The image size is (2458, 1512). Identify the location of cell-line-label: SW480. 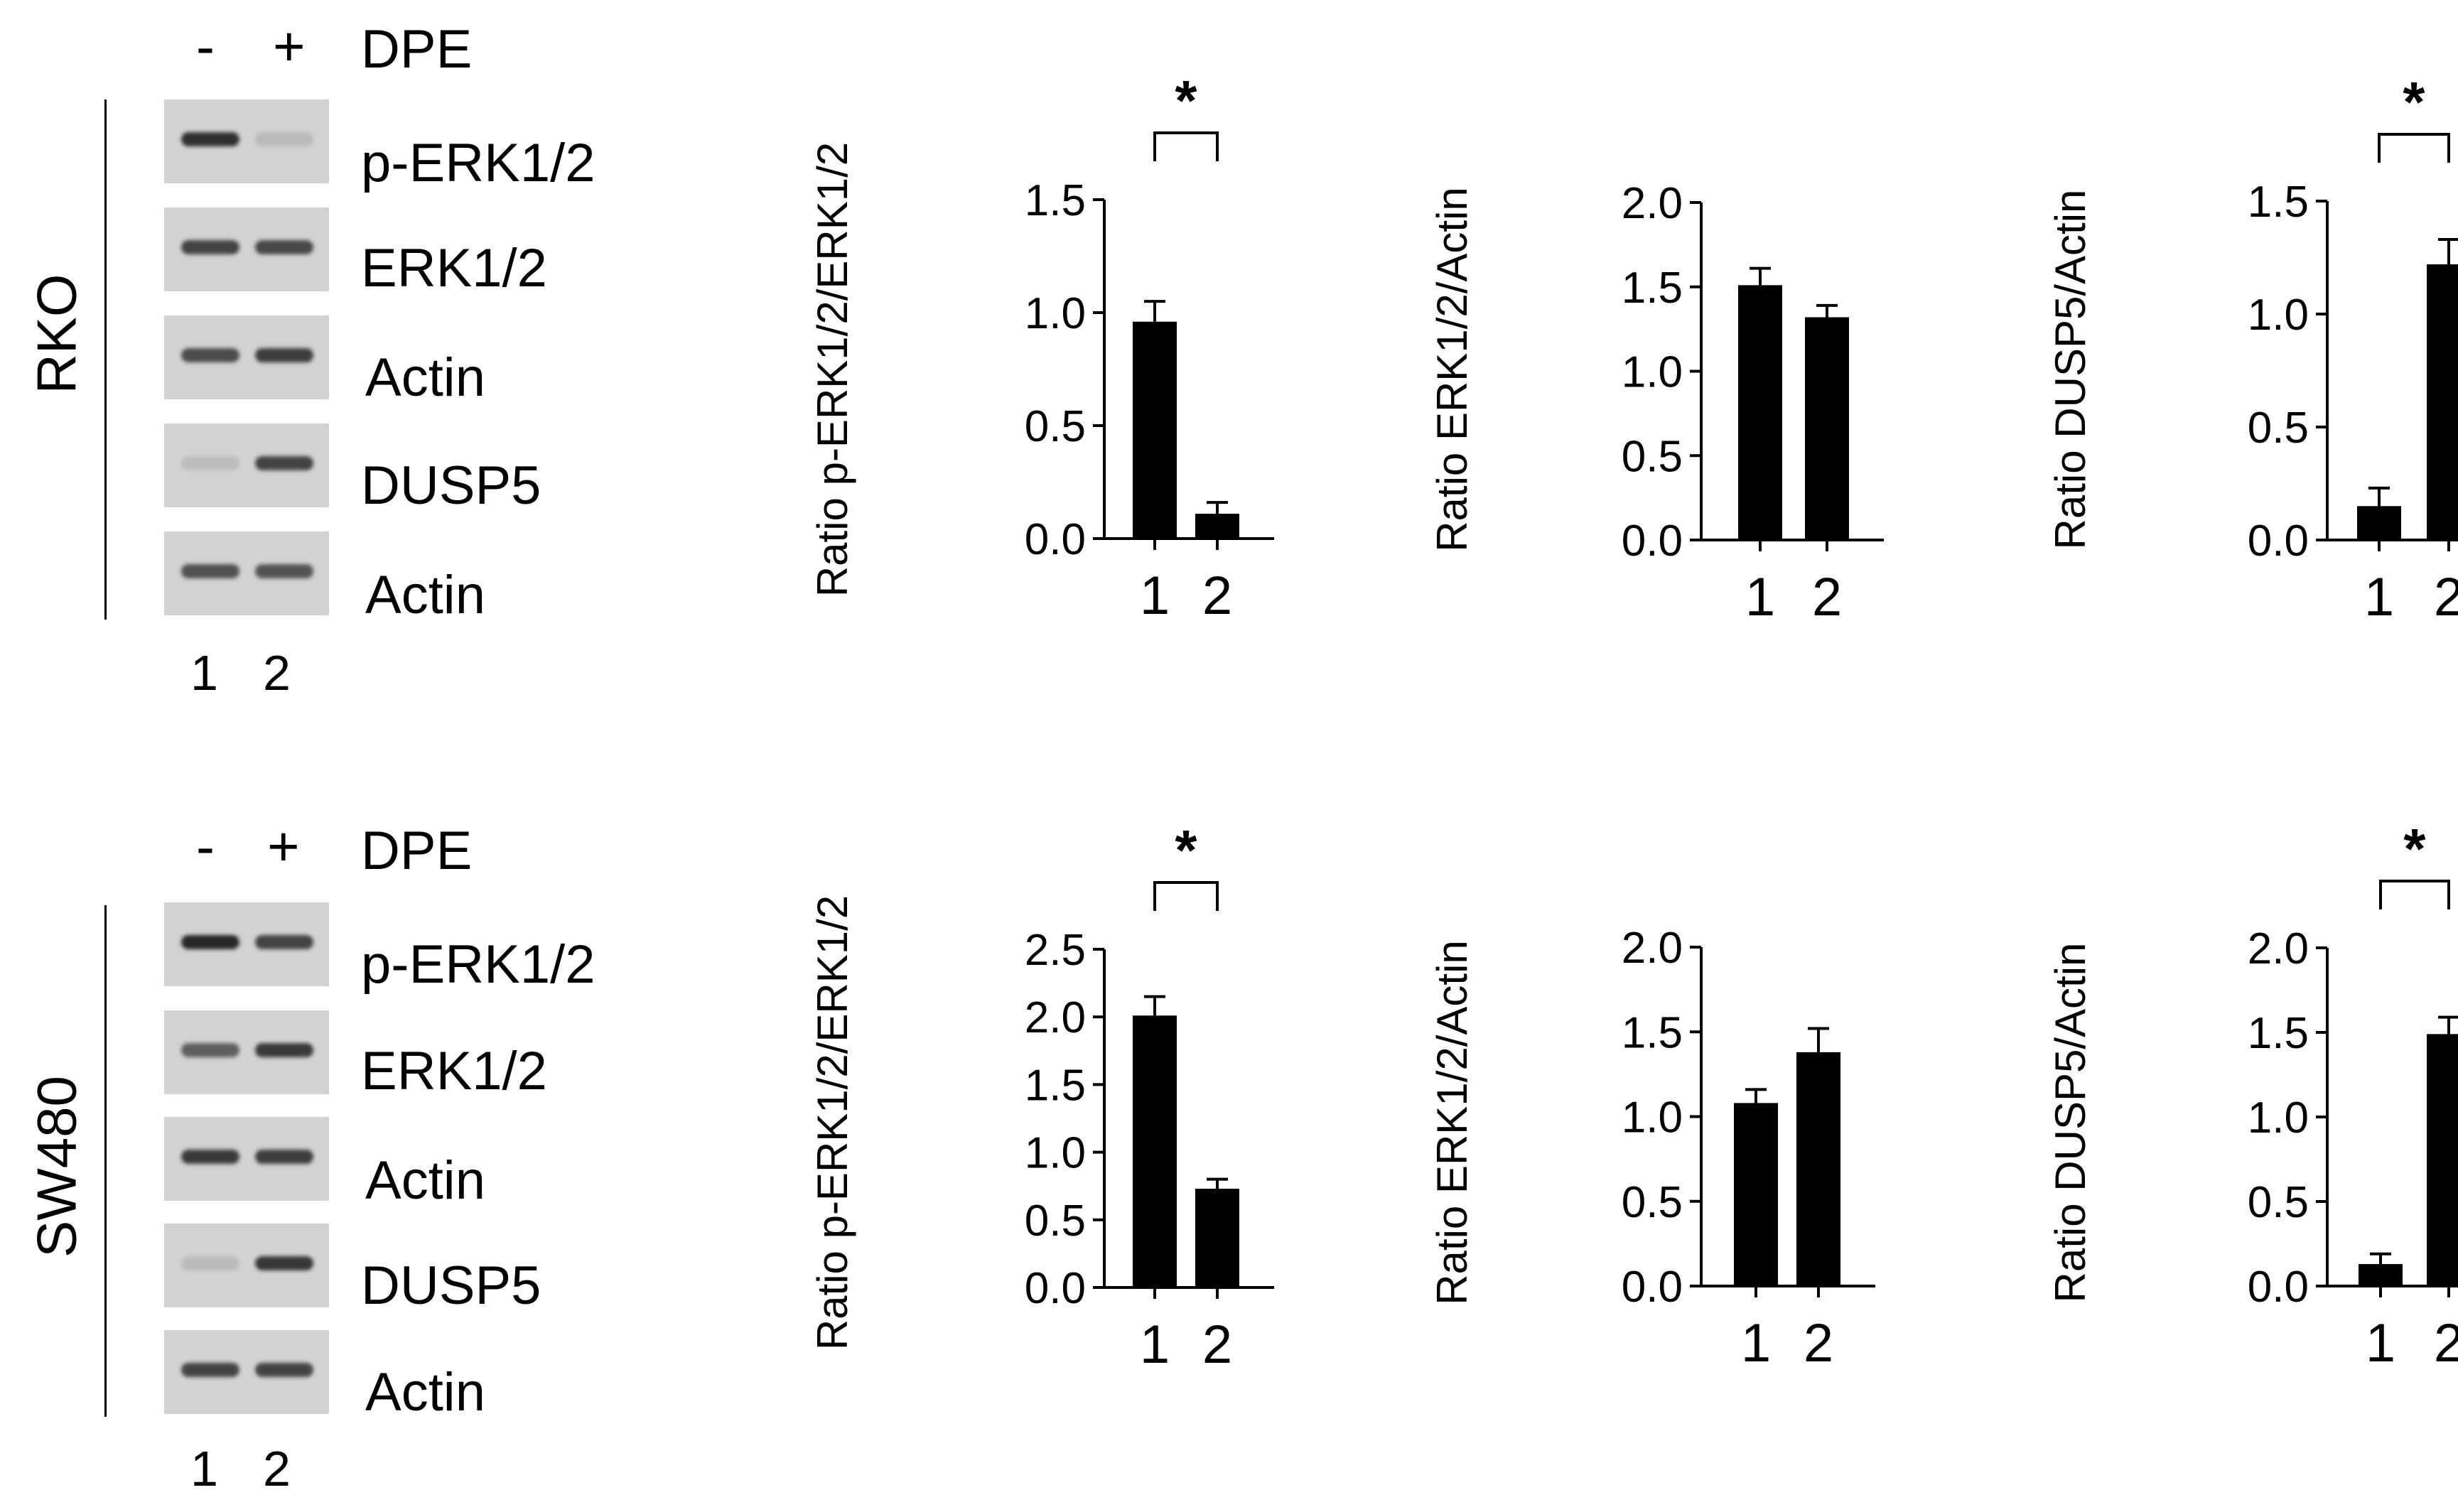
(56, 1167).